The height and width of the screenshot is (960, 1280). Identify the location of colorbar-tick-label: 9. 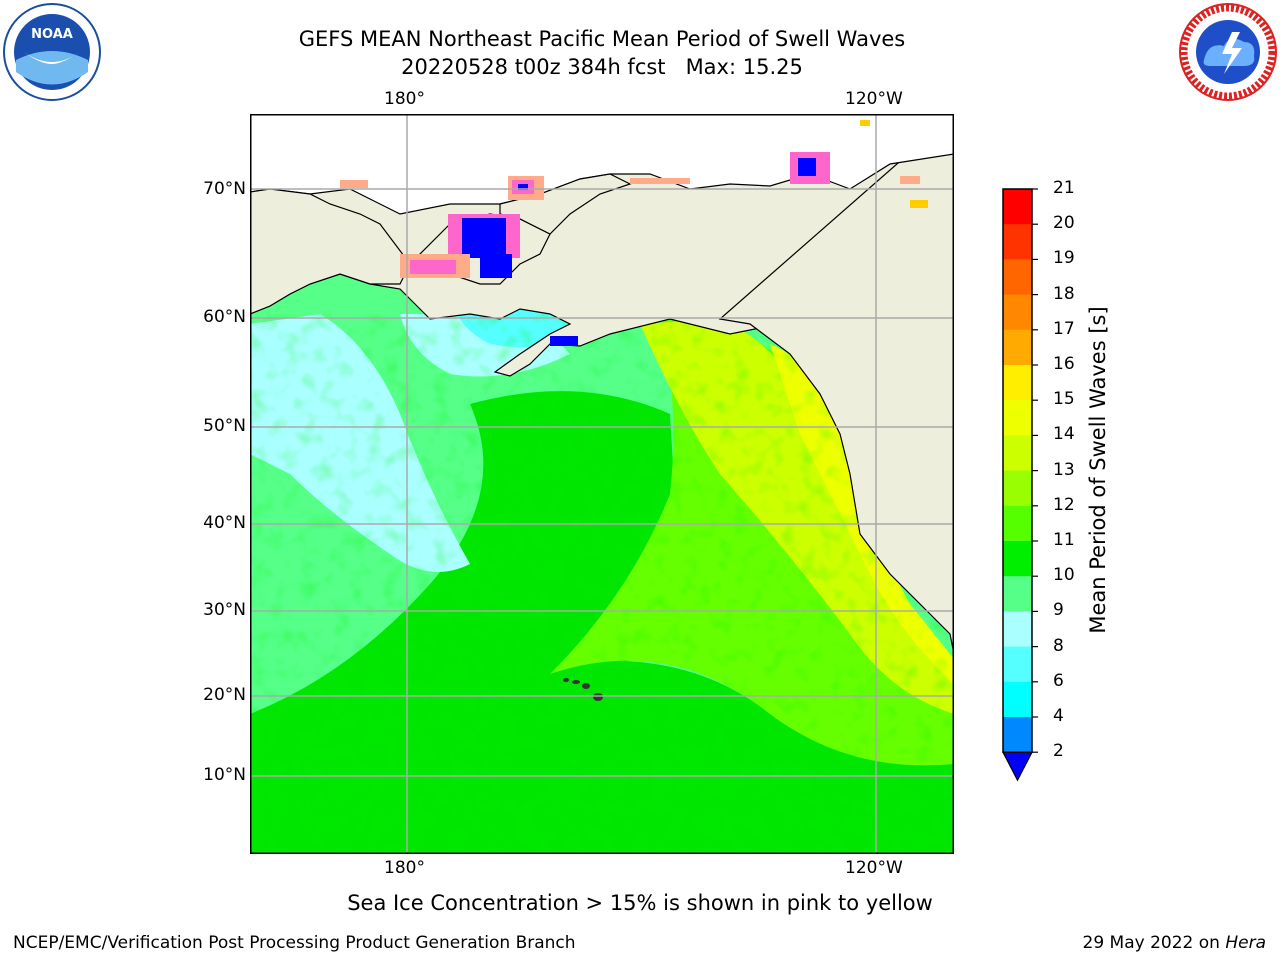
(1058, 610).